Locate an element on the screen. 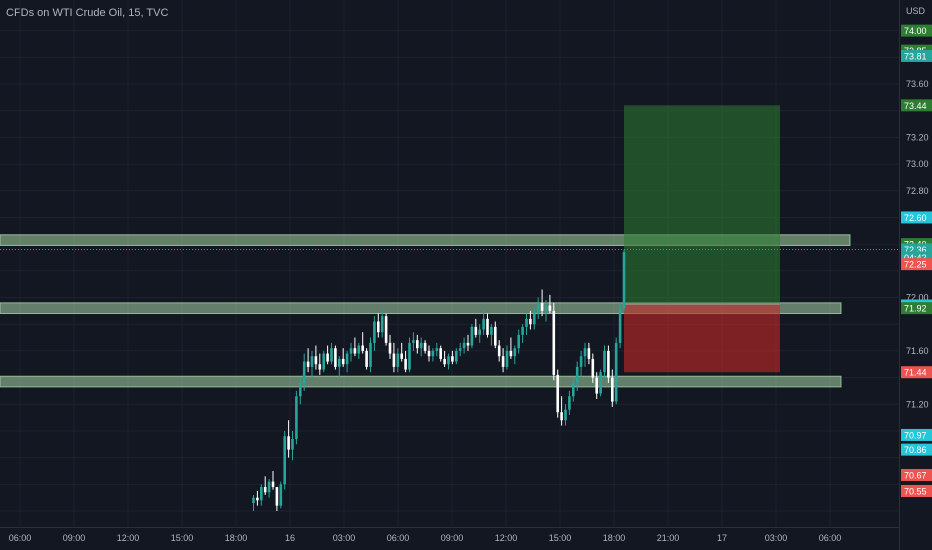  time-tick-label: 18:00 is located at coordinates (614, 538).